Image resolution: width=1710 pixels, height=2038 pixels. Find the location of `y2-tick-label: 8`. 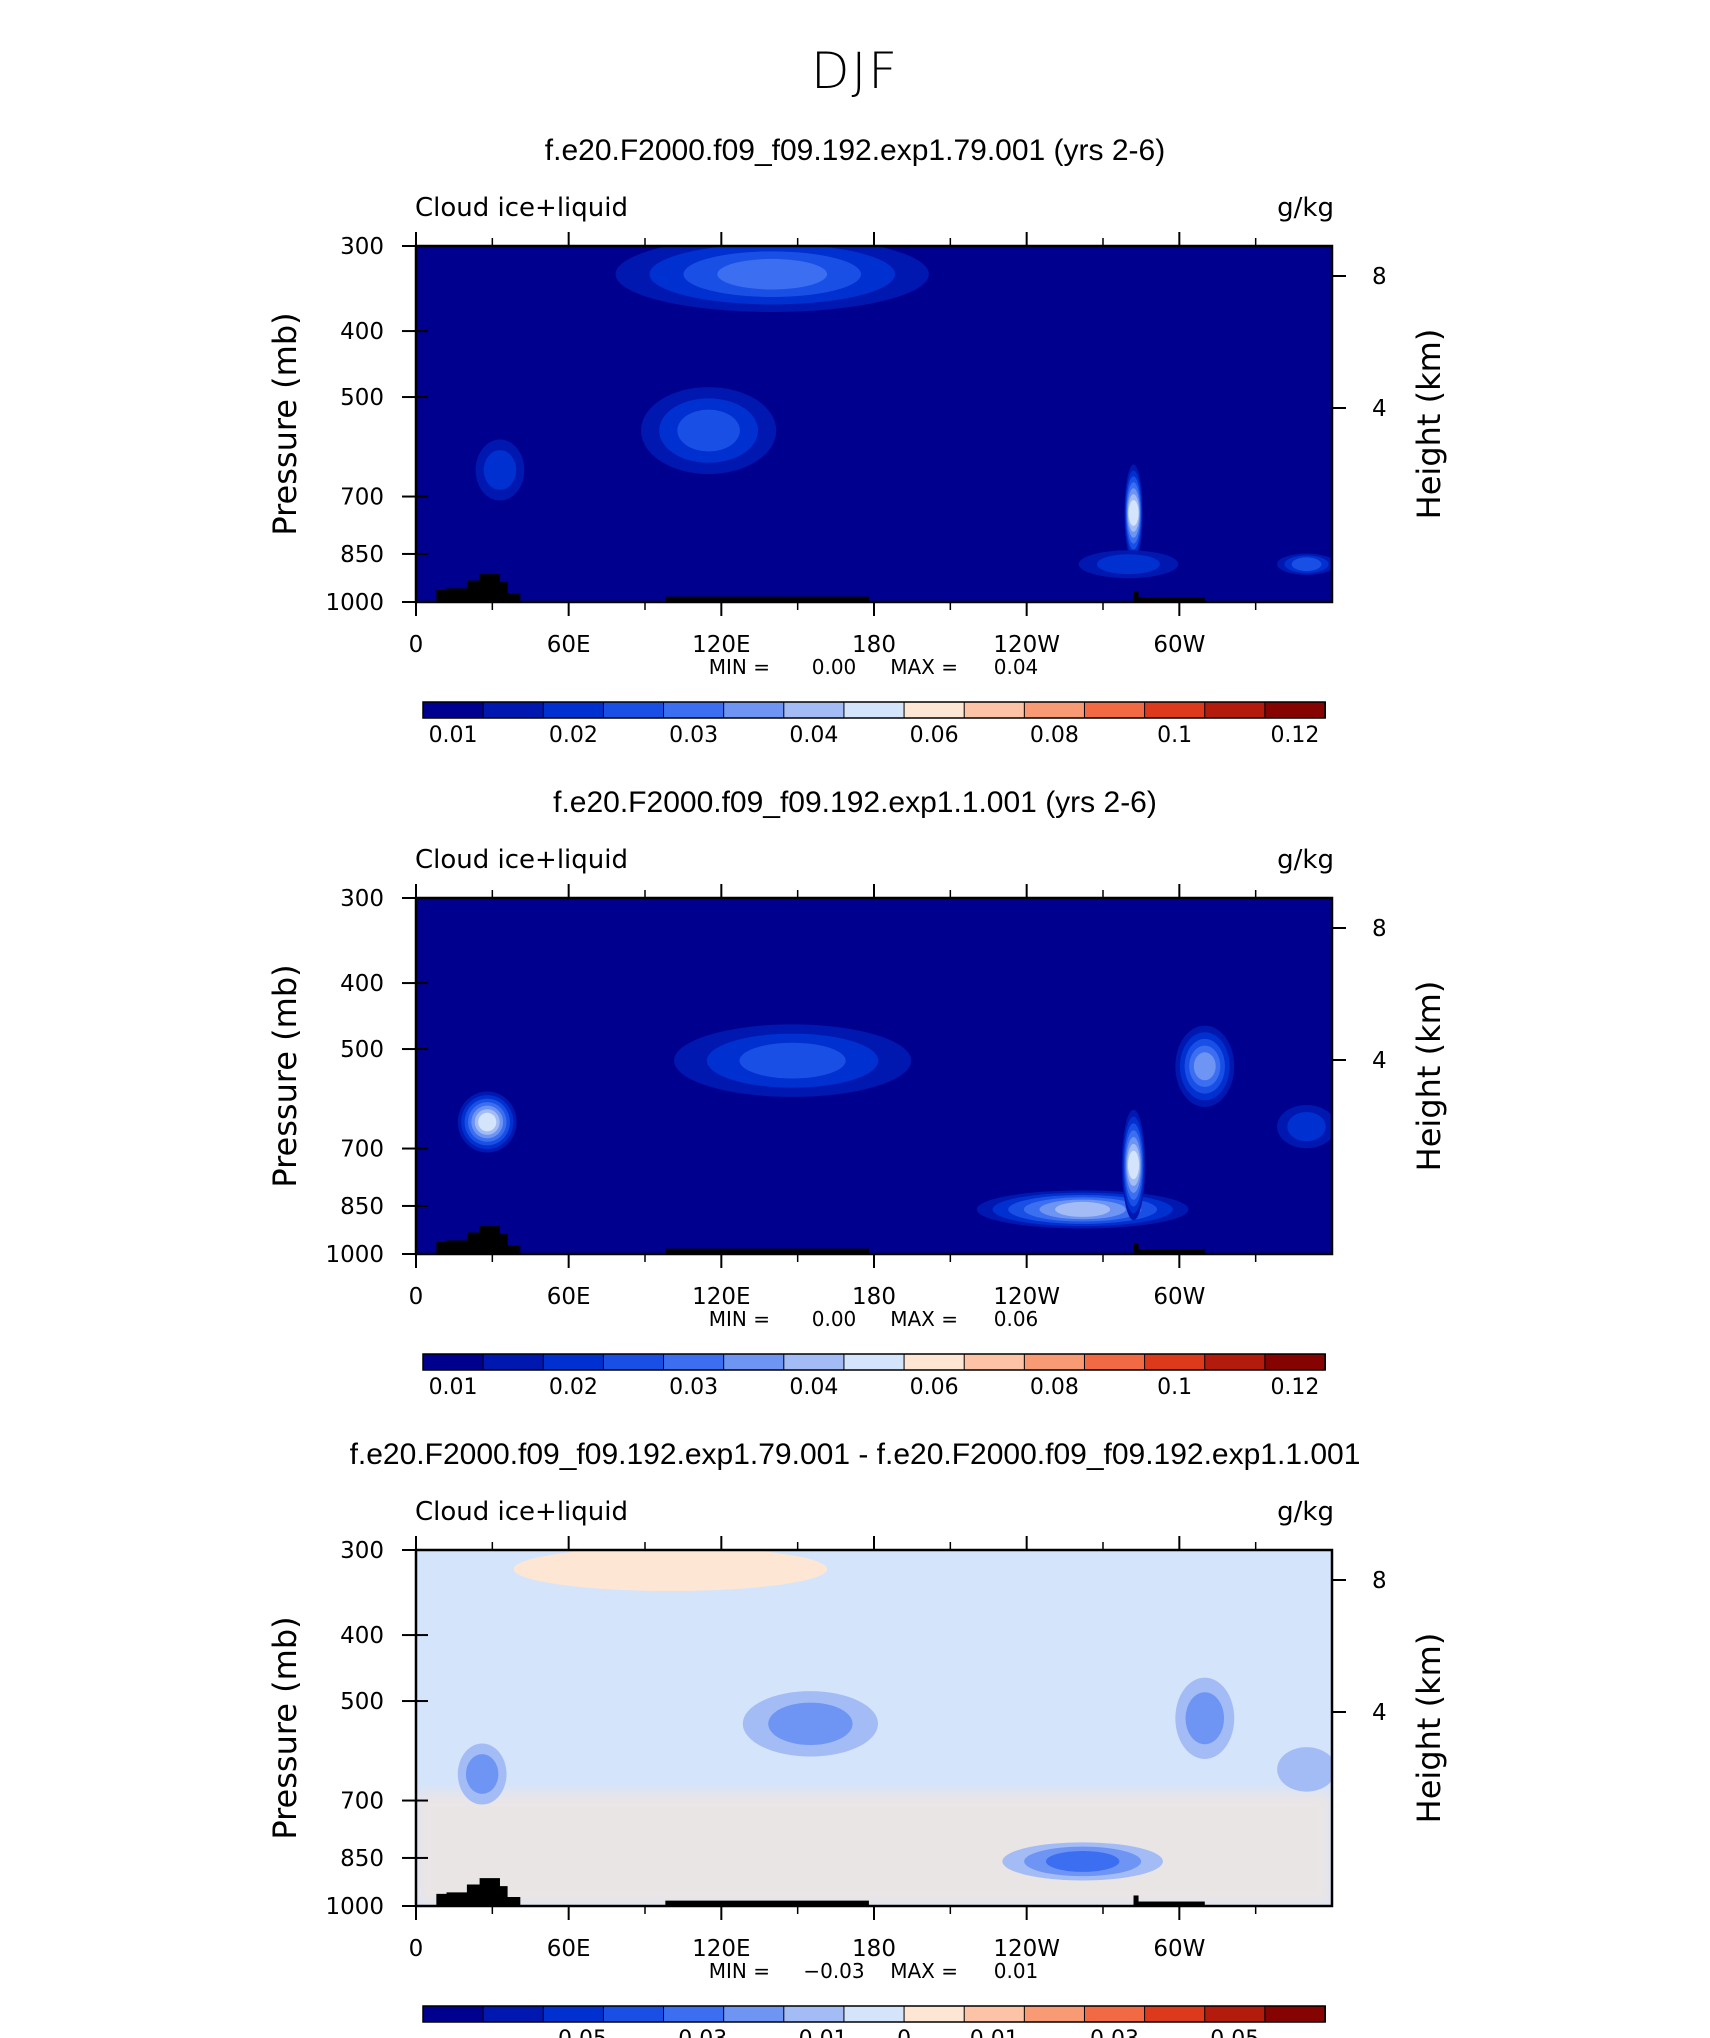

y2-tick-label: 8 is located at coordinates (1379, 1581).